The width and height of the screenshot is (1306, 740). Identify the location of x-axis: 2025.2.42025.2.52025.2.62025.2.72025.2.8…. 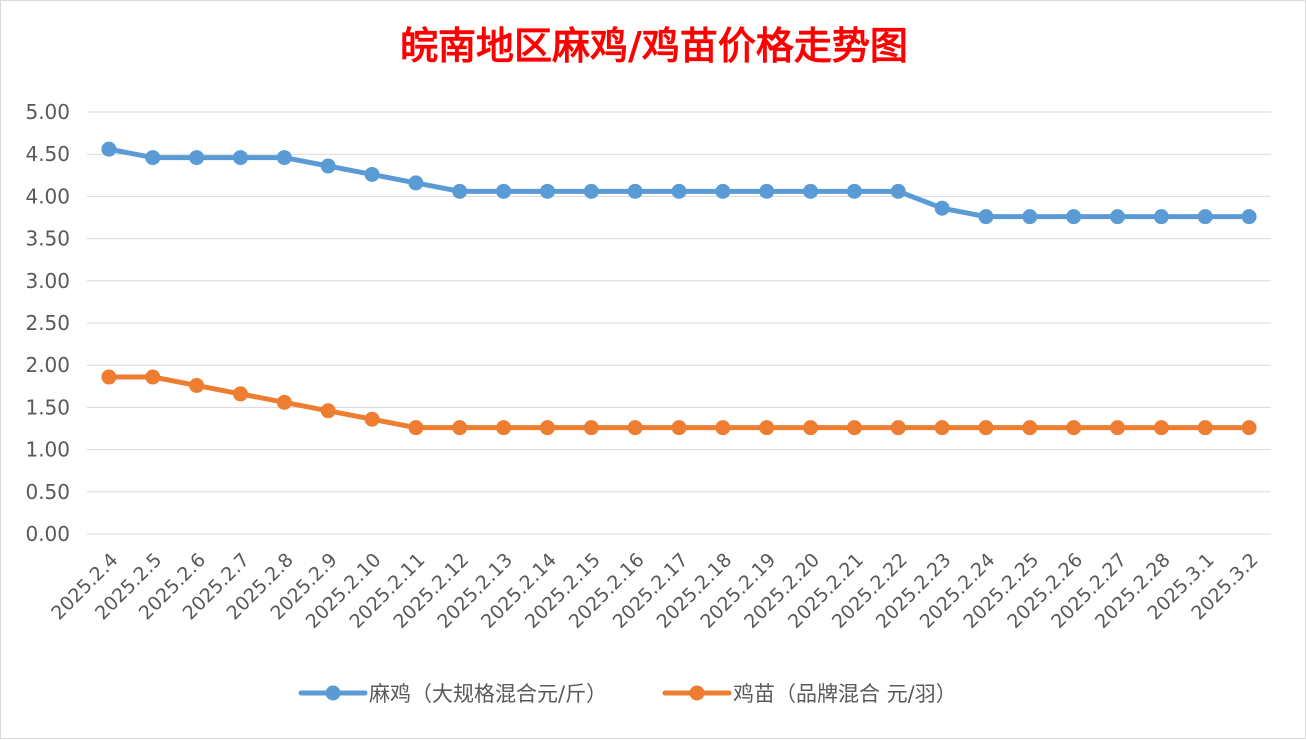
(655, 591).